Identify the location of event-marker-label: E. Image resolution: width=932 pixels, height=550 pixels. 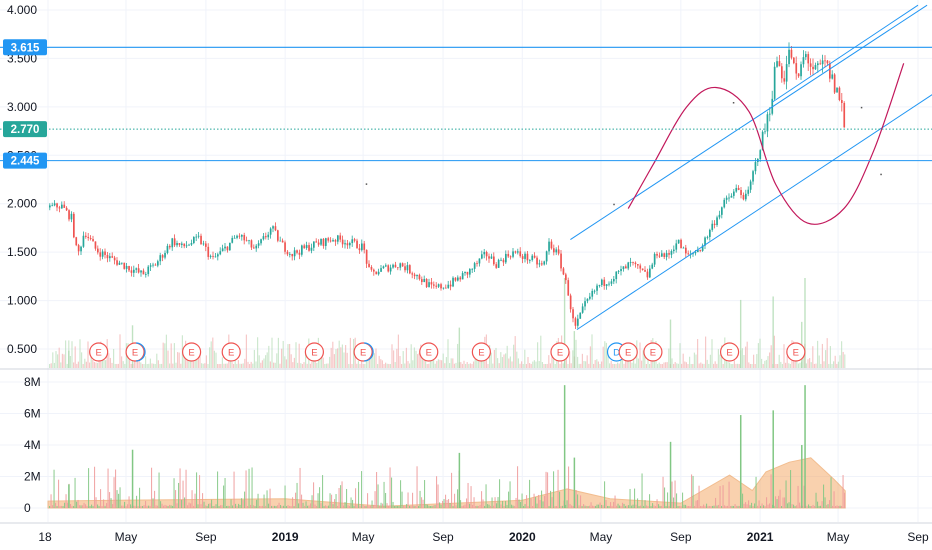
(231, 353).